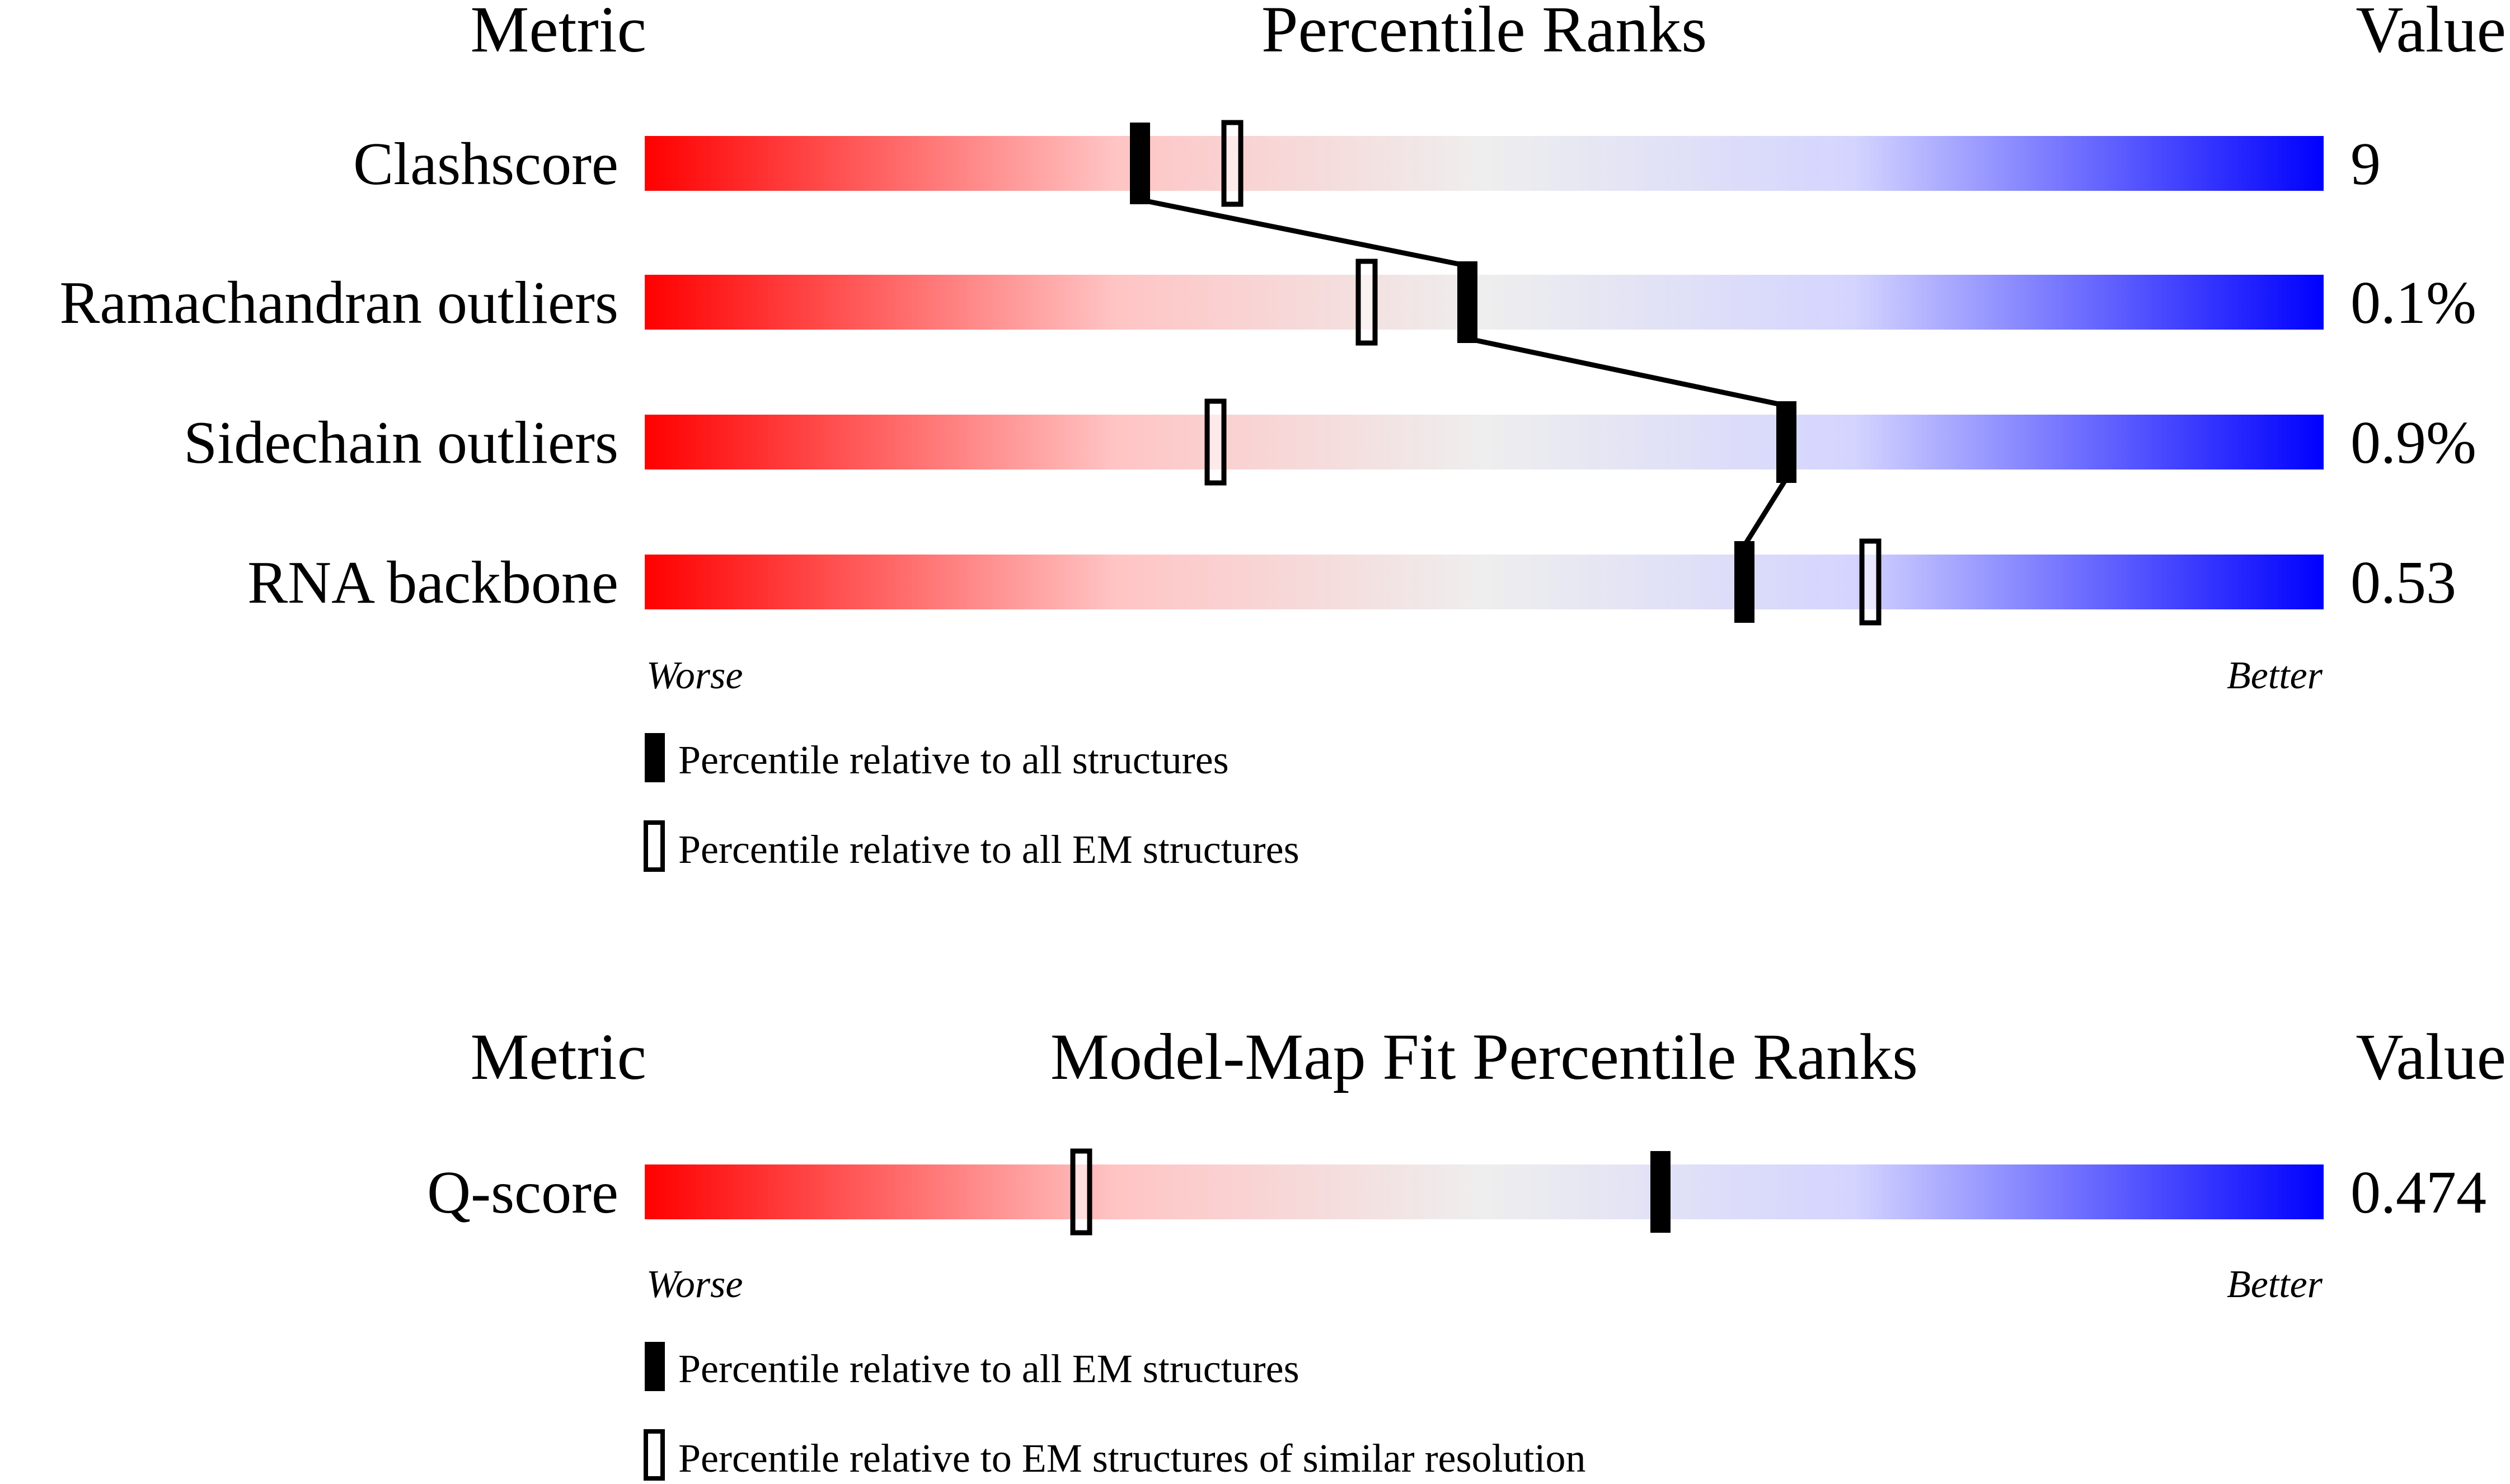 This screenshot has width=2510, height=1484. I want to click on chart1-legend-open-text: Percentile relative to all EM structures, so click(988, 849).